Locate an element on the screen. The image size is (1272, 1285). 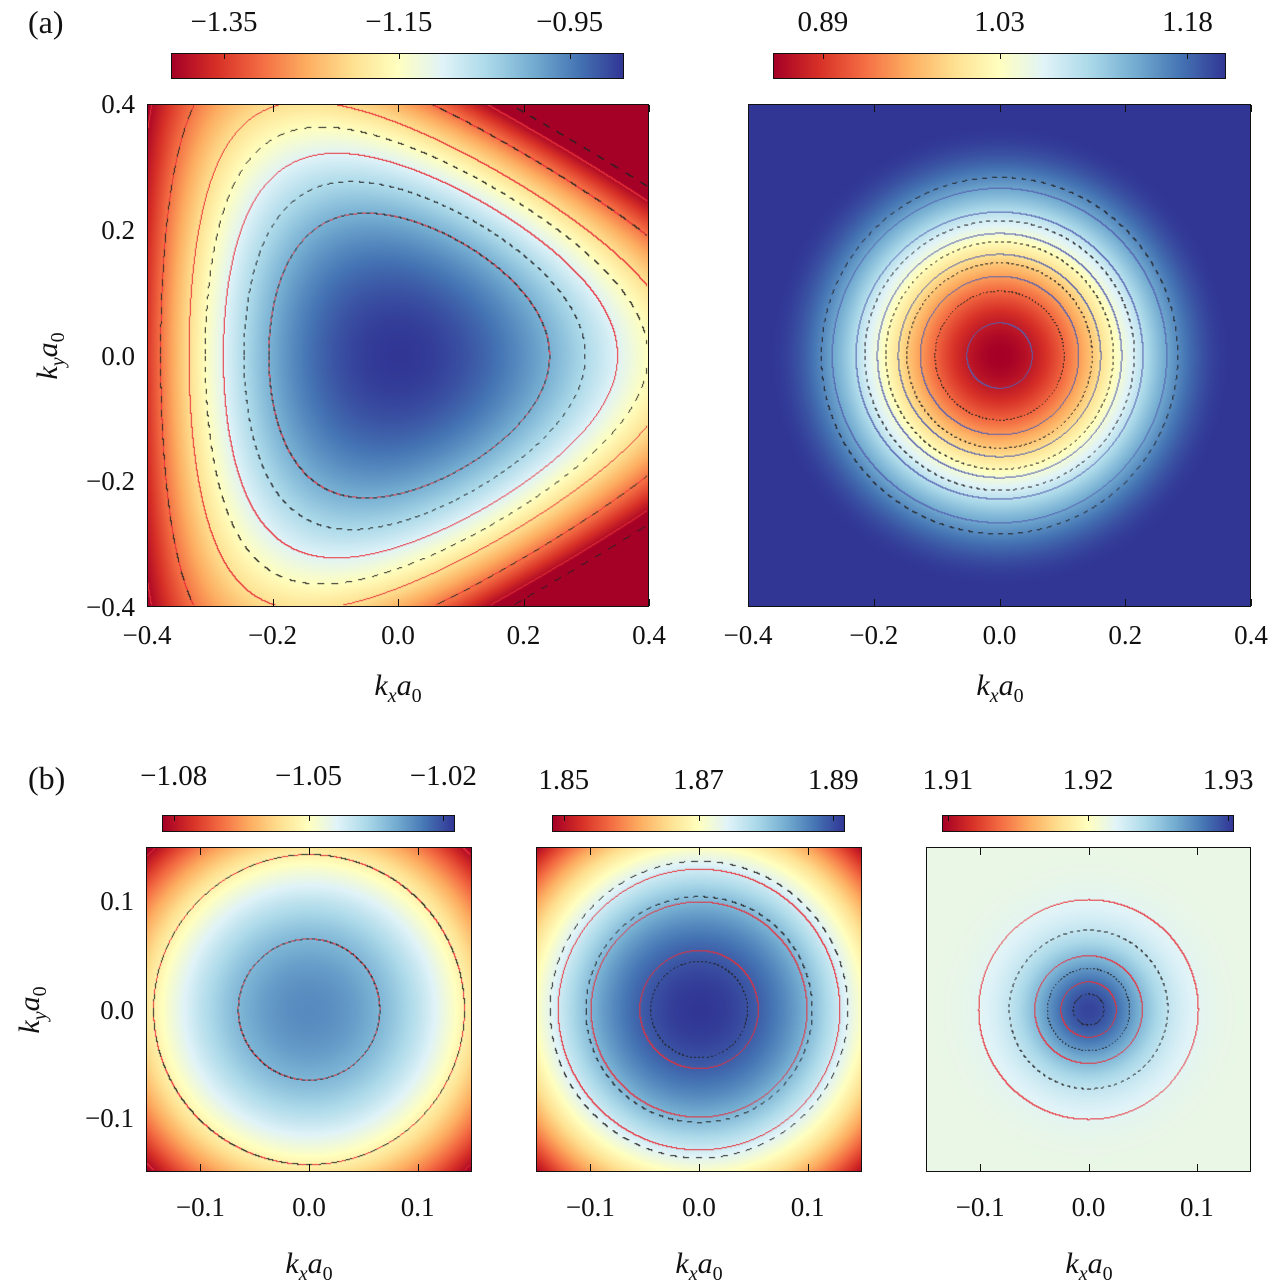
colorbar-tick-label: 1.03 is located at coordinates (999, 22).